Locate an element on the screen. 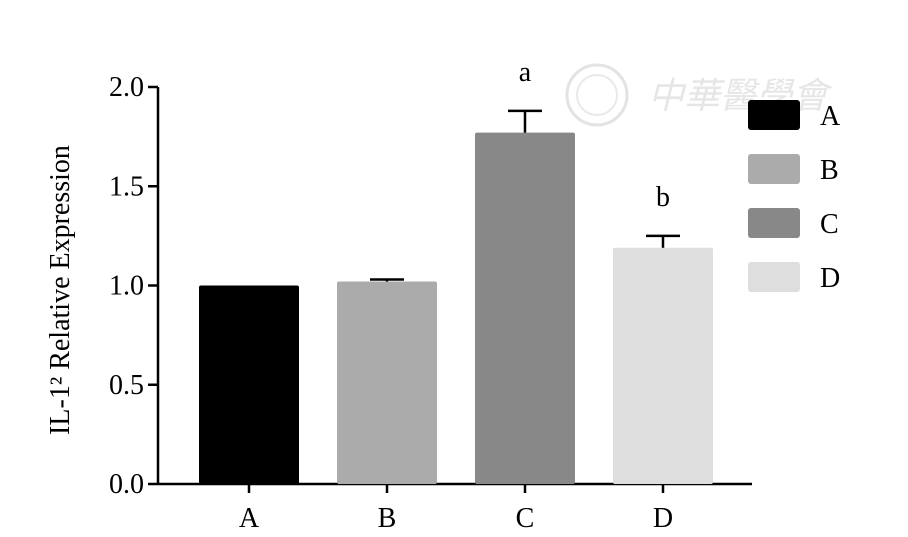  watermark-seal-icon is located at coordinates (597, 95).